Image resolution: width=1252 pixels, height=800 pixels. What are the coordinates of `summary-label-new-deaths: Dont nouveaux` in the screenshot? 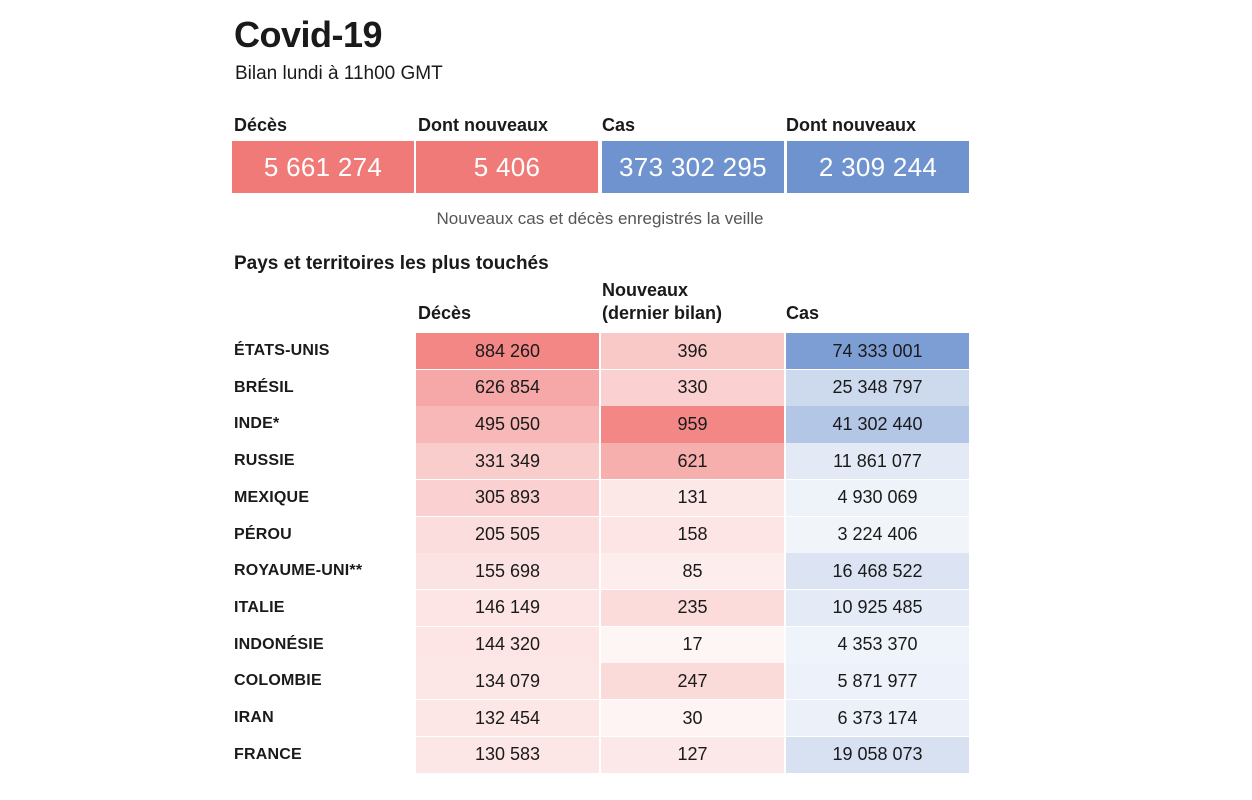 It's located at (483, 125).